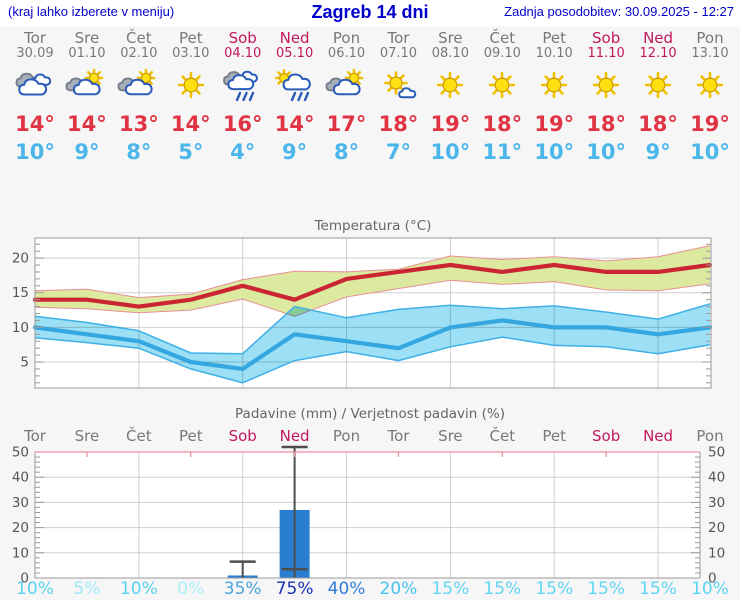 This screenshot has height=600, width=740. I want to click on precip-probability: 40%, so click(346, 589).